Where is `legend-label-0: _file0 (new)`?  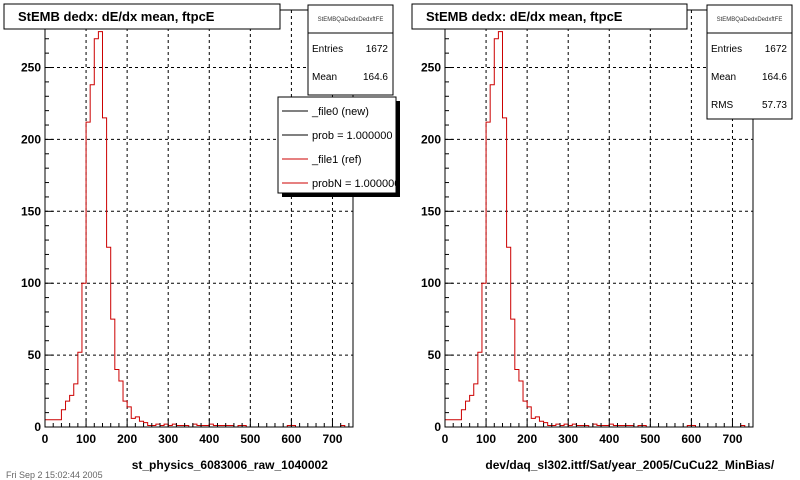
legend-label-0: _file0 (new) is located at coordinates (340, 112).